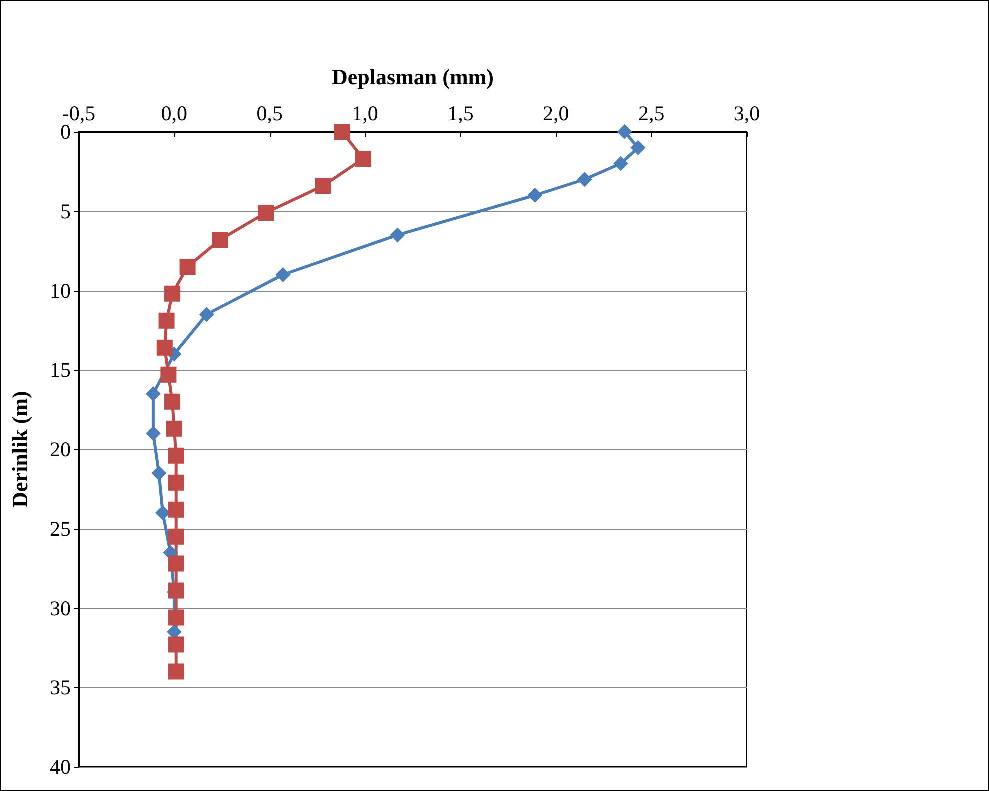 The width and height of the screenshot is (989, 791). I want to click on x-tick-label: 0,0, so click(174, 114).